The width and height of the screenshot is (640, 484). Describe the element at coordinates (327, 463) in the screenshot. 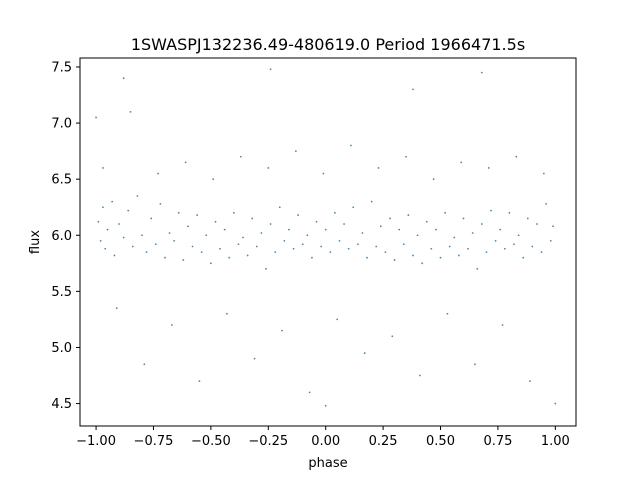

I see `x-axis-label: phase` at that location.